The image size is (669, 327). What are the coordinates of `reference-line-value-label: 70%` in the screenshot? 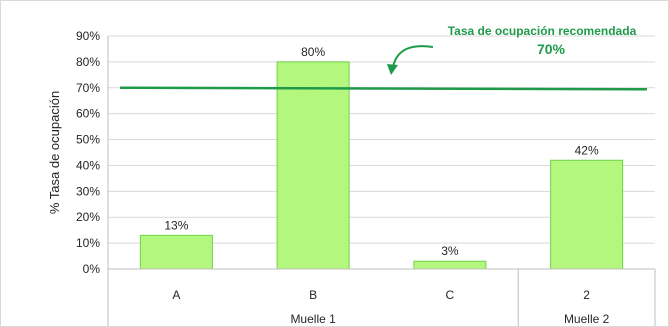 It's located at (551, 49).